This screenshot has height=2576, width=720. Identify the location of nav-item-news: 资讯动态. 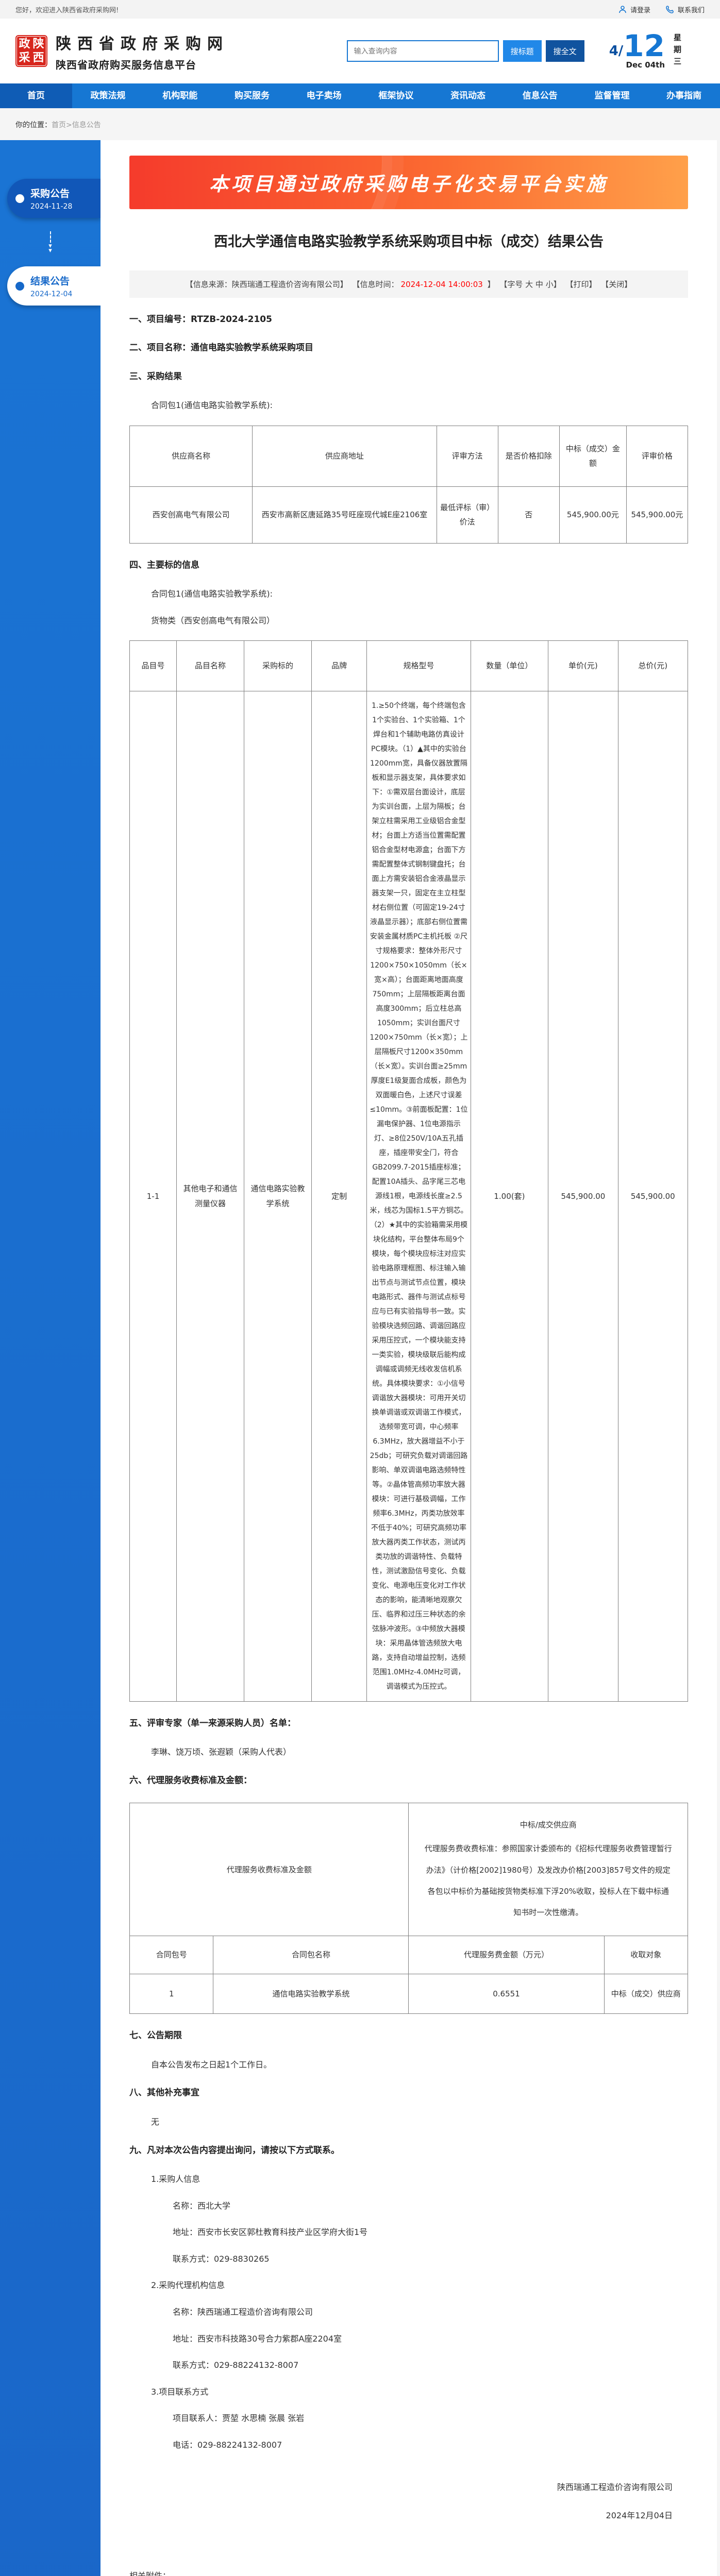
(468, 96).